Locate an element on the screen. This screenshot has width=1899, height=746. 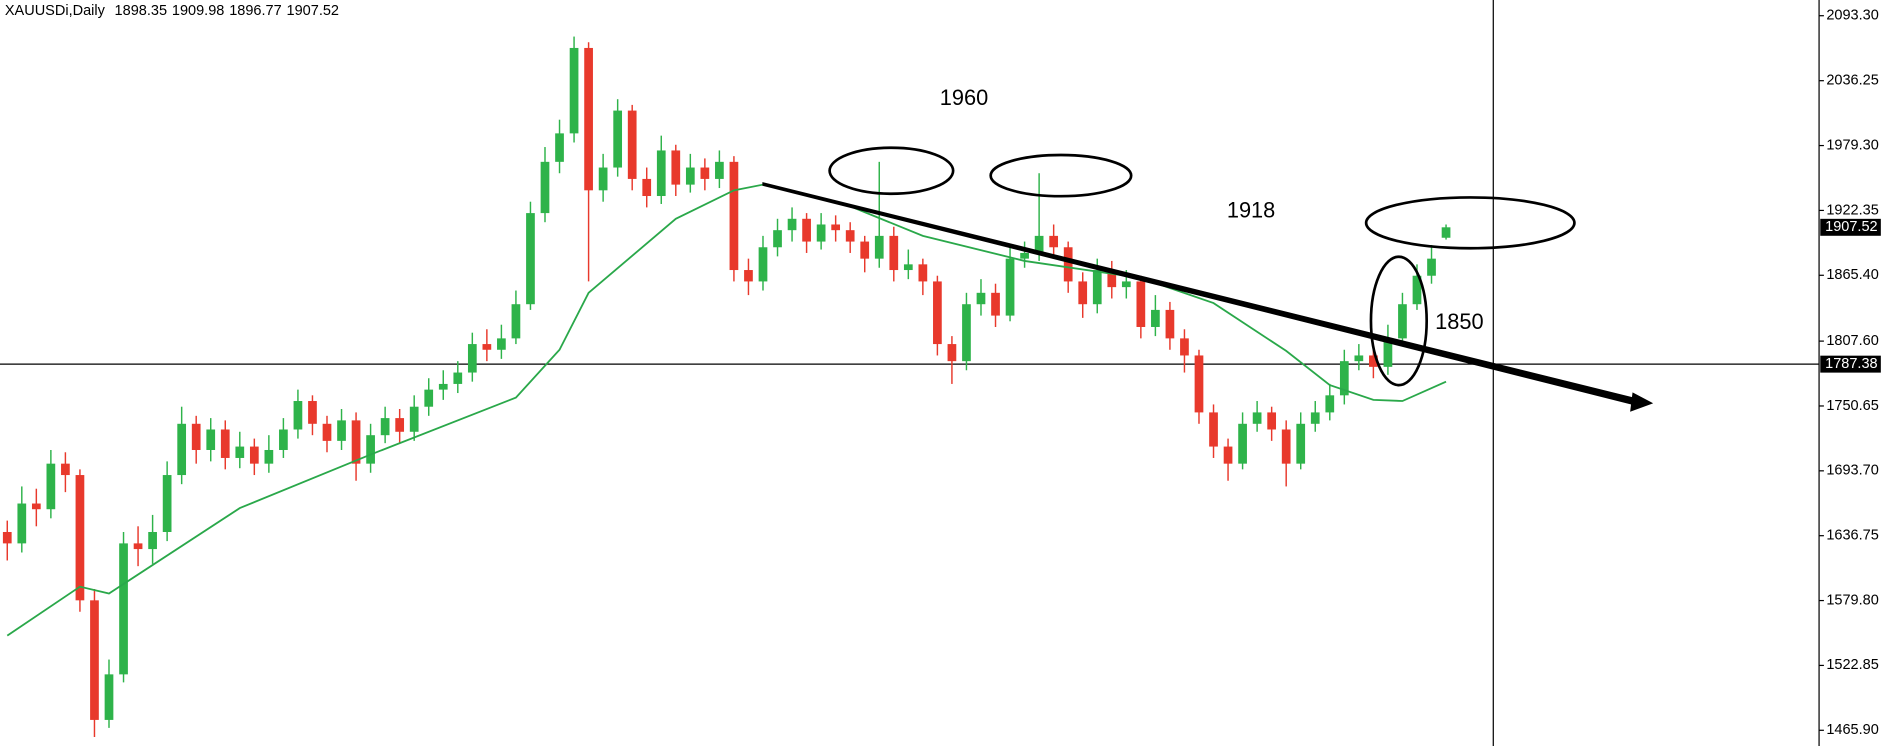
price-label: 1907.52 is located at coordinates (1851, 227).